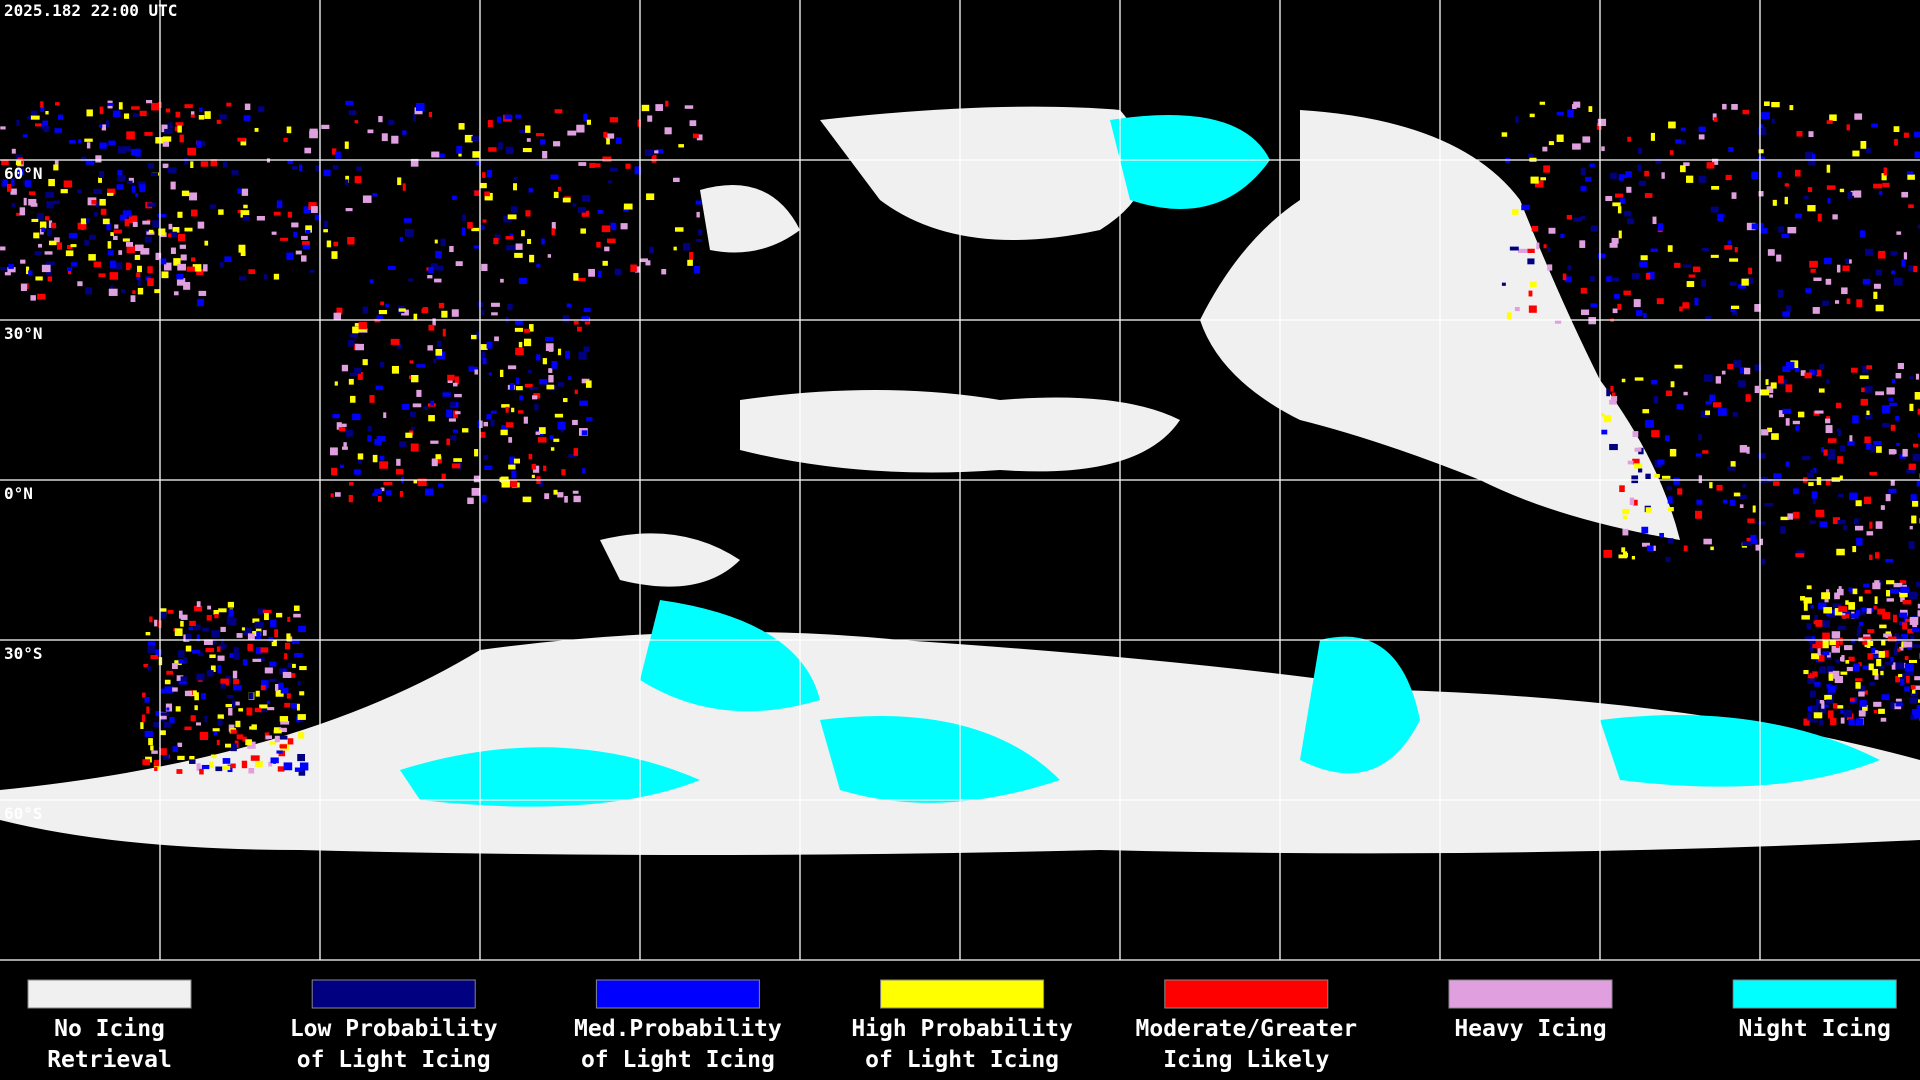  Describe the element at coordinates (962, 1029) in the screenshot. I see `legend-label: High Probability` at that location.